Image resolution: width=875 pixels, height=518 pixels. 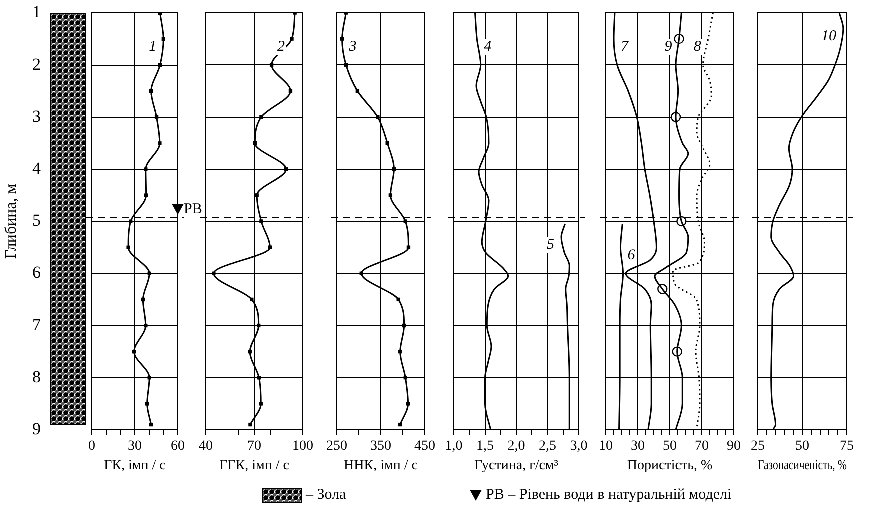 I want to click on x-axis-title: ННК, імп / с, so click(x=381, y=466).